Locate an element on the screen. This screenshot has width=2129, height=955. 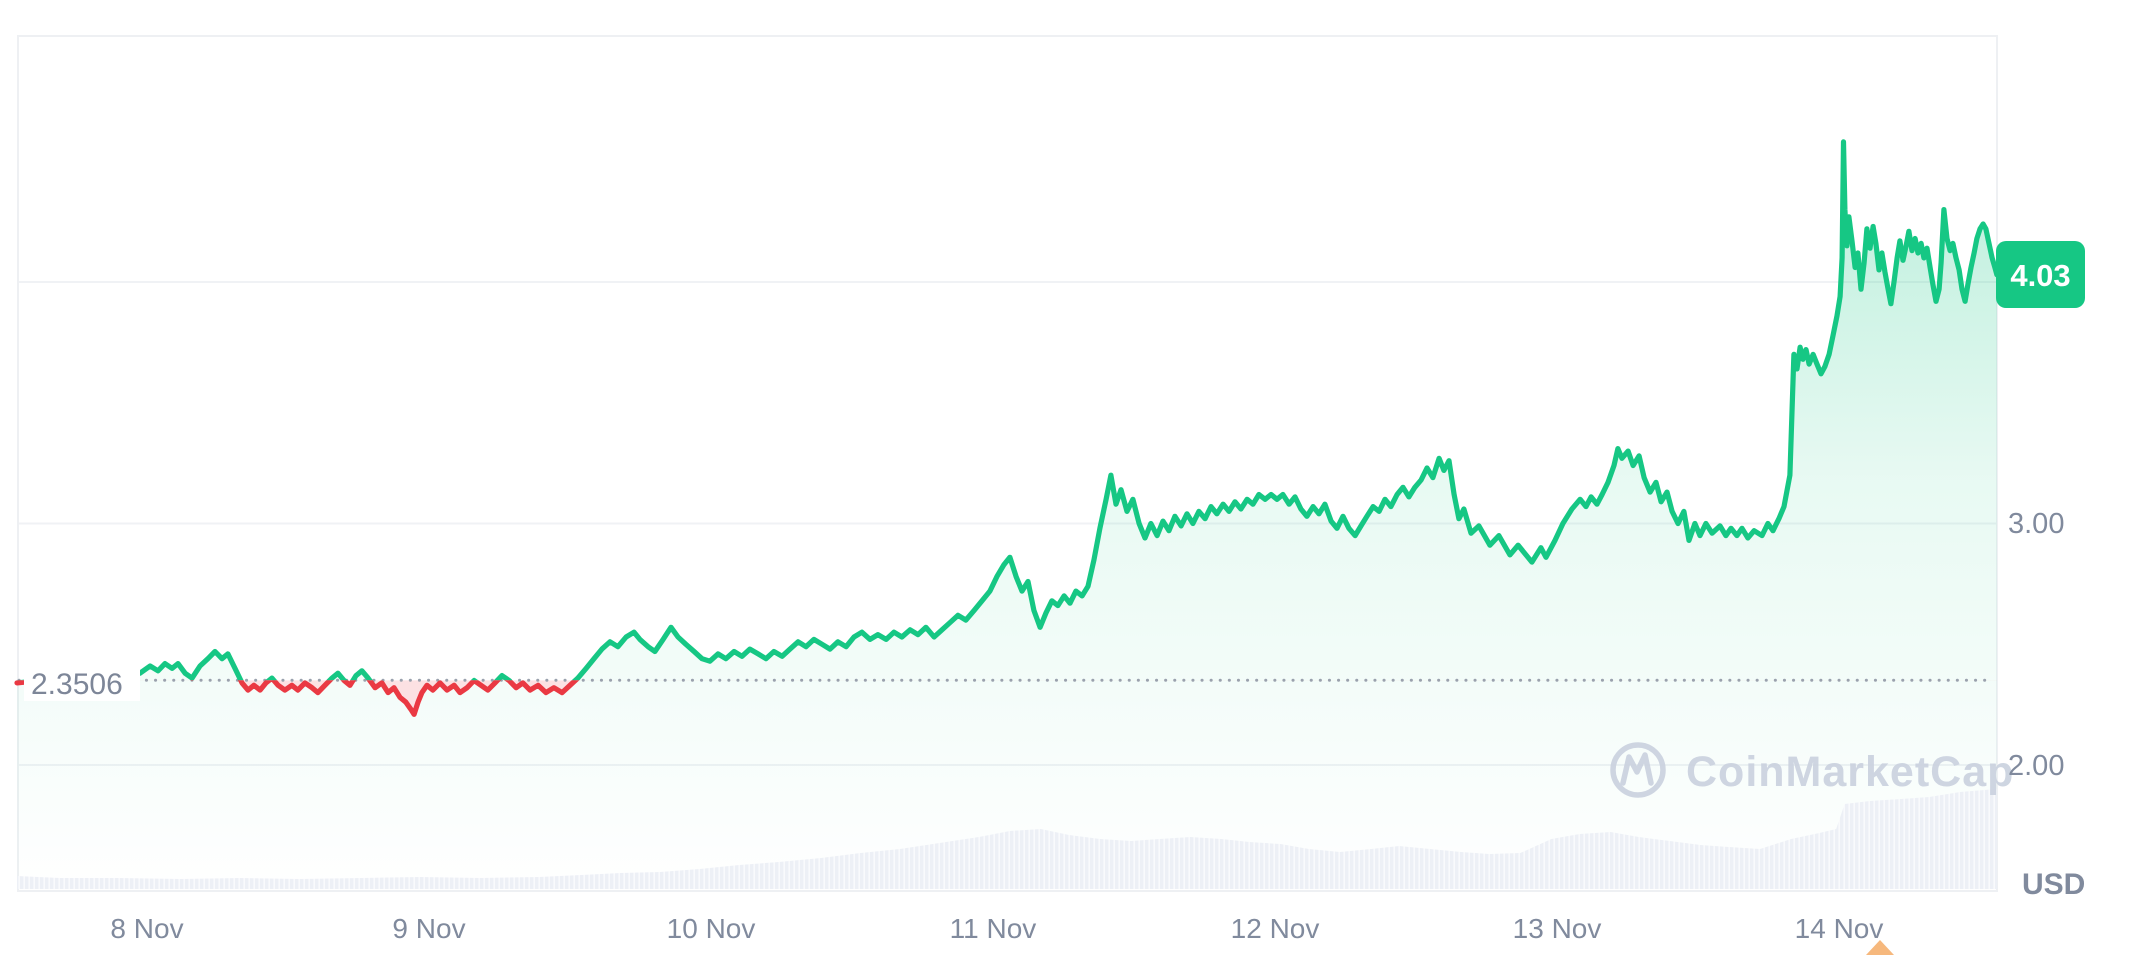
current-price-badge: 4.03 is located at coordinates (2040, 274).